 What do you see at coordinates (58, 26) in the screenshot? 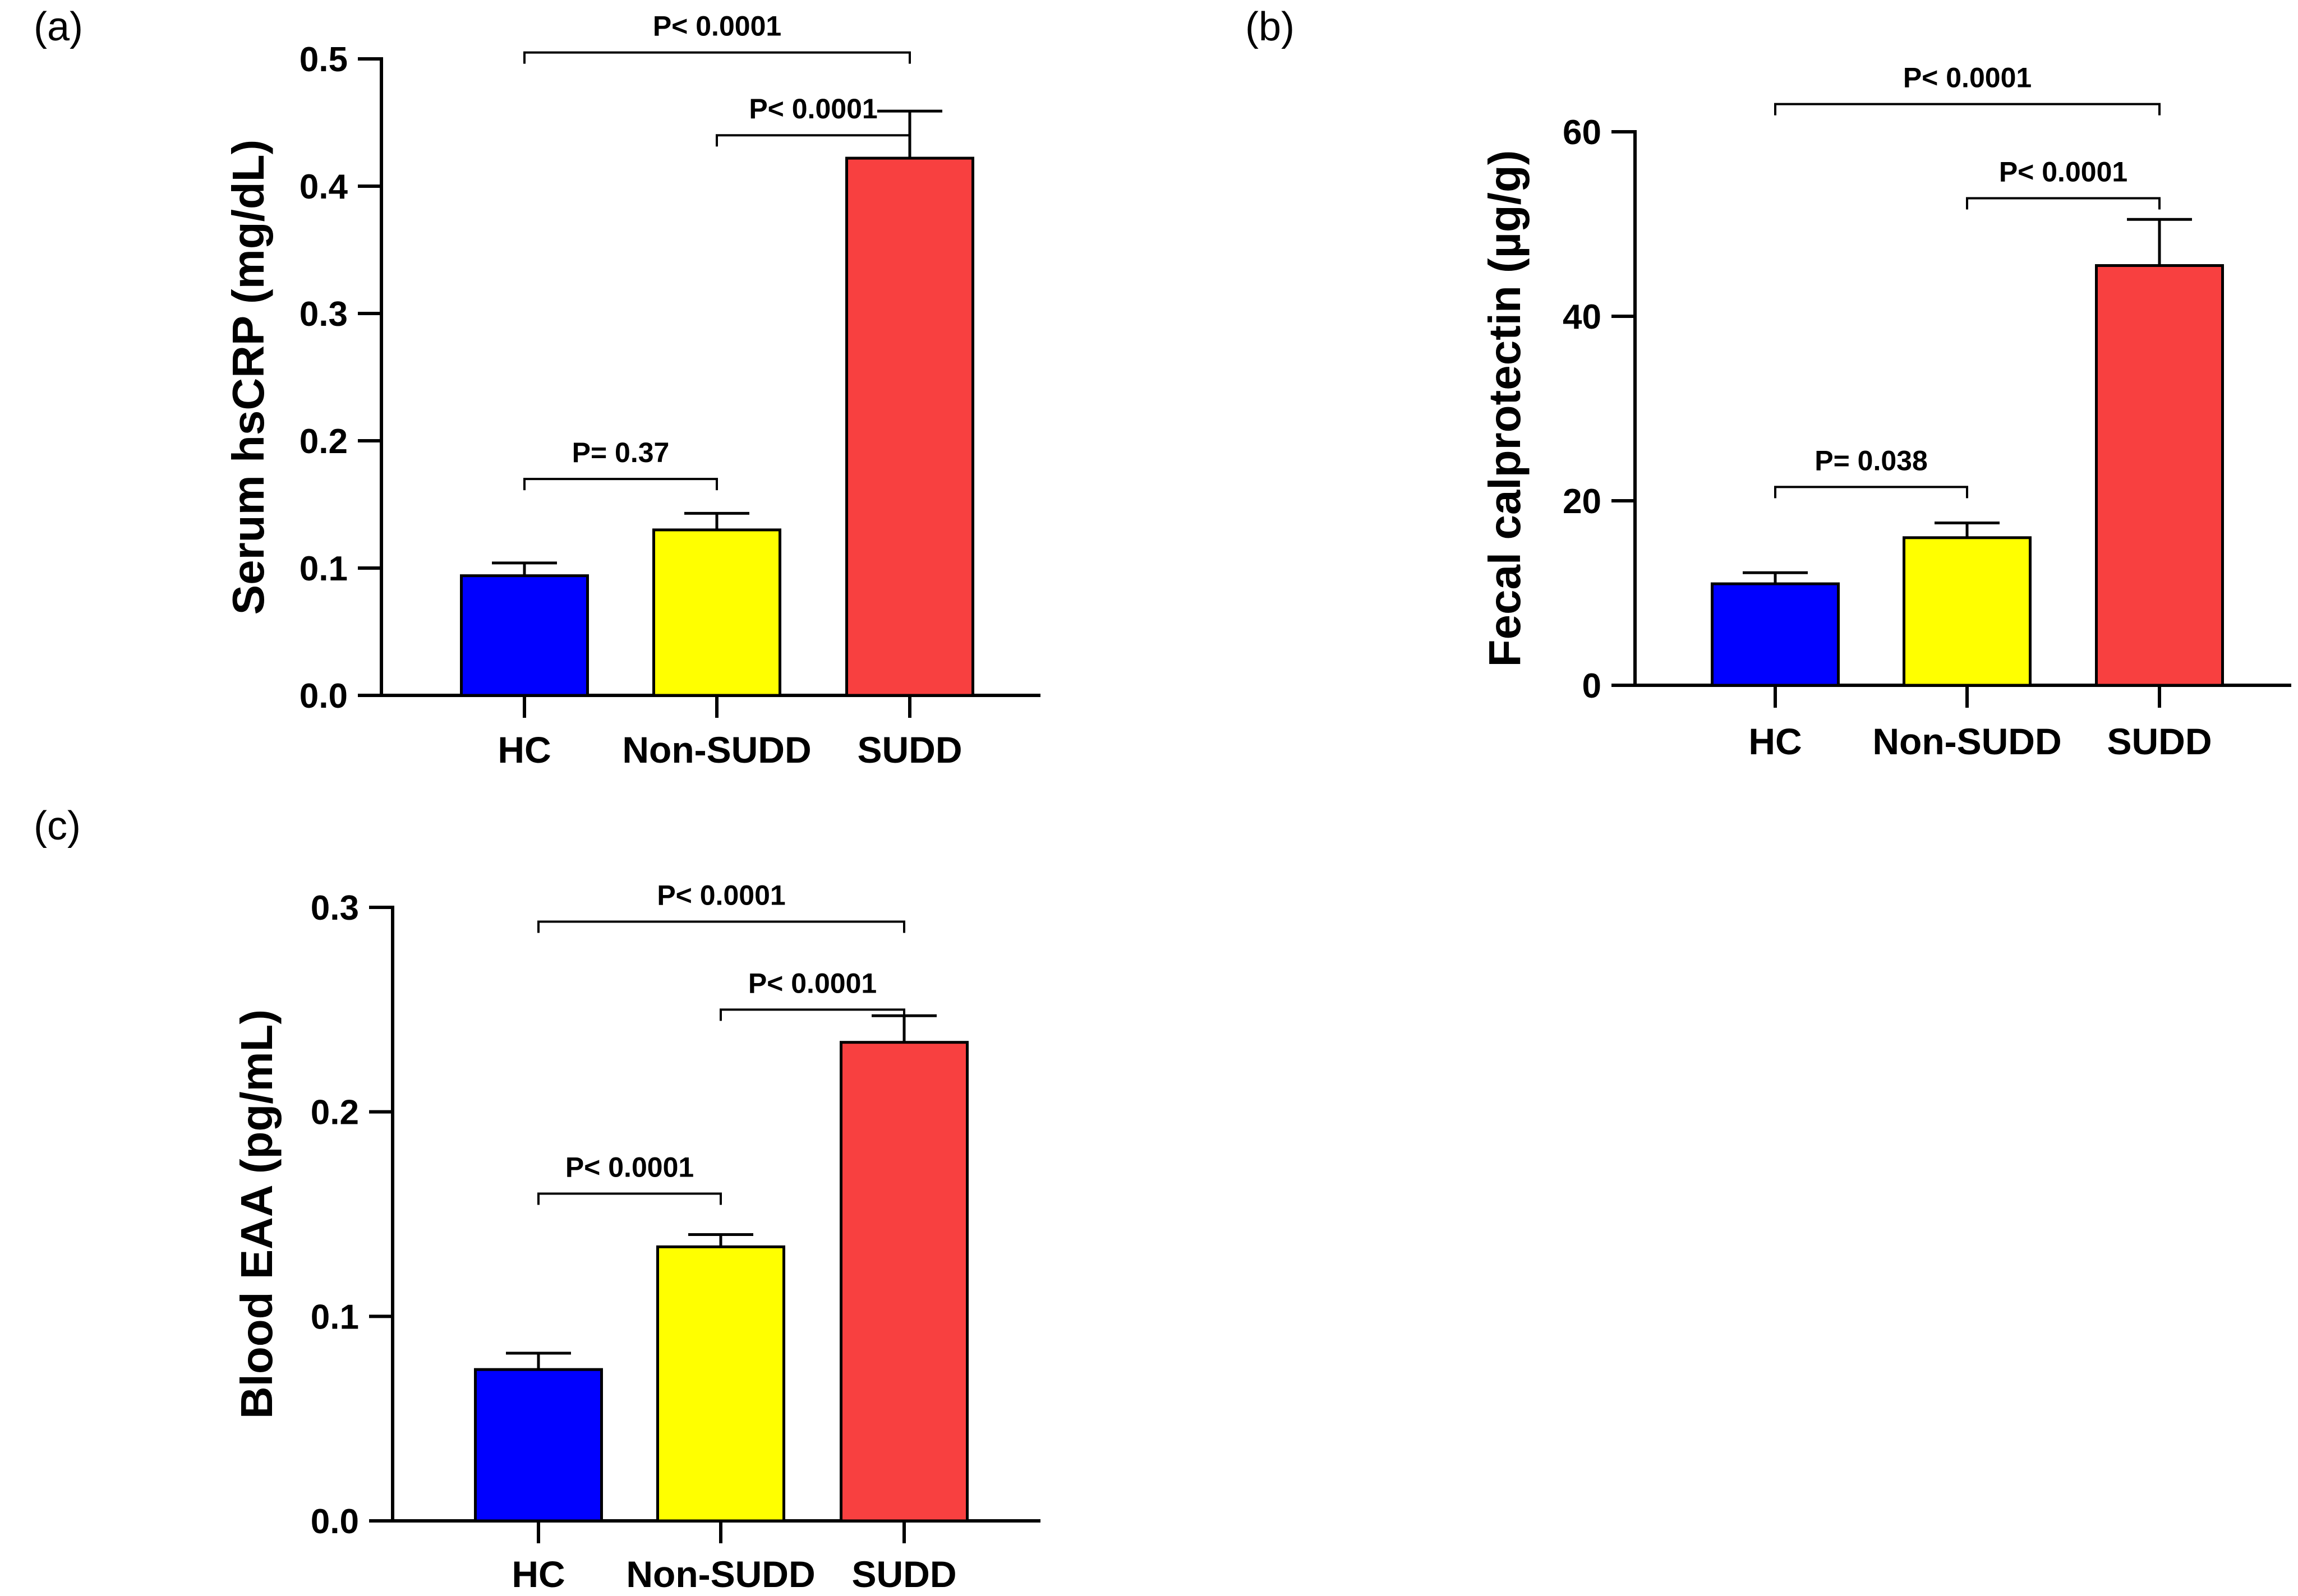
I see `panel-label: (a)` at bounding box center [58, 26].